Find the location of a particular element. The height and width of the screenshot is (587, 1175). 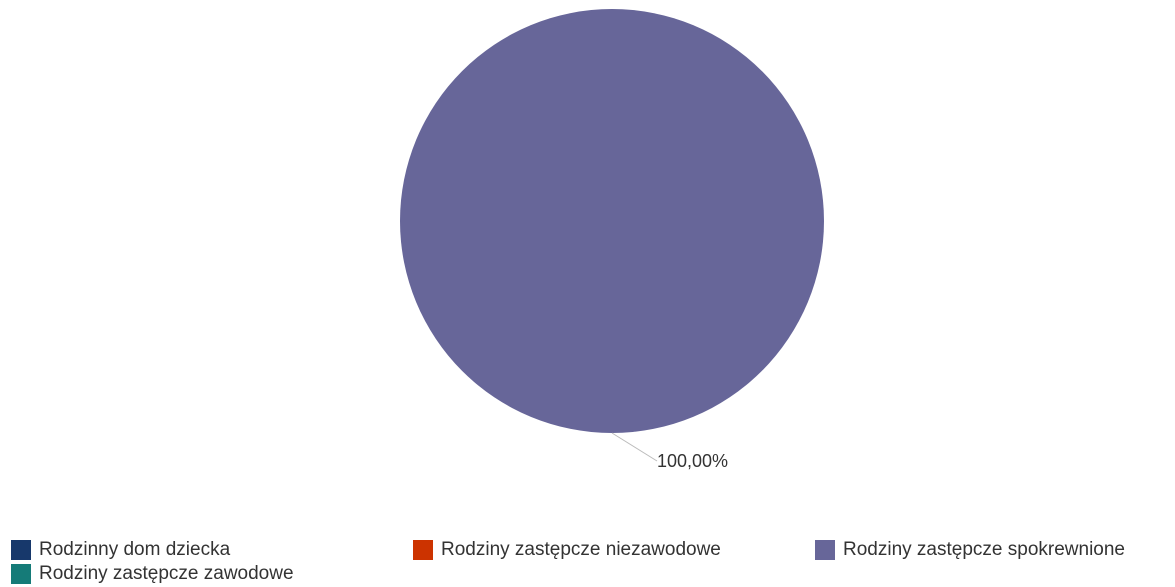

data-label-rodziny-zastepcze-spokrewnione: 100,00% is located at coordinates (692, 461).